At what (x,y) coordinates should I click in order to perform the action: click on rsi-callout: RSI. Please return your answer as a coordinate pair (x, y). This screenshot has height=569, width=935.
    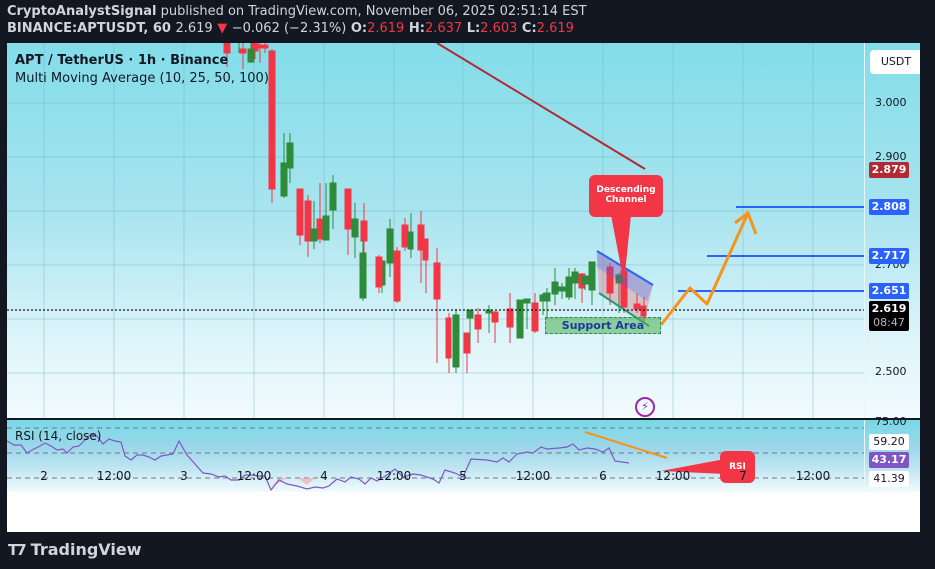
    Looking at the image, I should click on (737, 467).